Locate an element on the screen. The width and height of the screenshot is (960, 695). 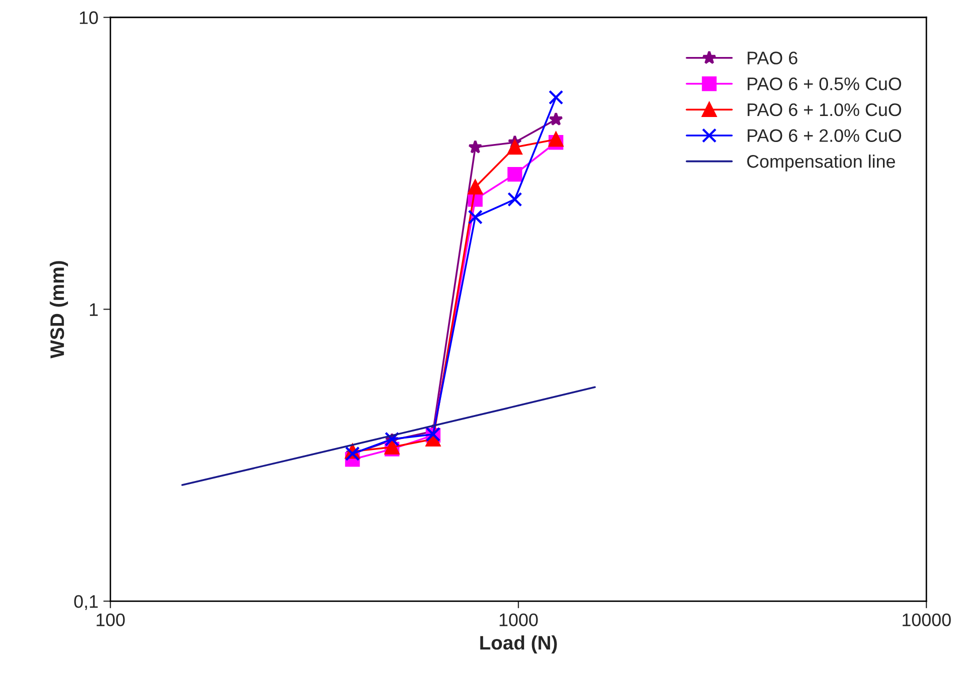
y-tick-label: 1 is located at coordinates (94, 309).